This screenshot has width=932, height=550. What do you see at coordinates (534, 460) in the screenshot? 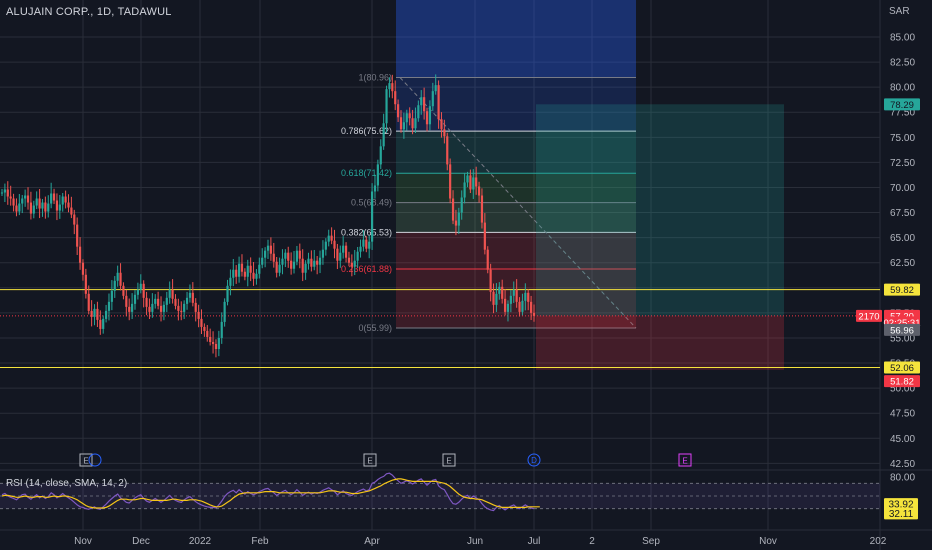
I see `dividend-marker-label: D` at bounding box center [534, 460].